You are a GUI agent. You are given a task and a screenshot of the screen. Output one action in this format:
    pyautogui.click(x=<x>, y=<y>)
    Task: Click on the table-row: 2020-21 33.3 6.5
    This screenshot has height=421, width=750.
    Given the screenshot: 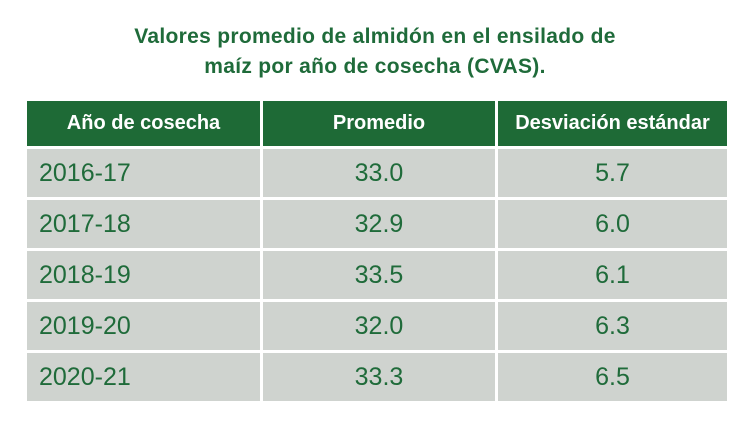 What is the action you would take?
    pyautogui.click(x=377, y=378)
    